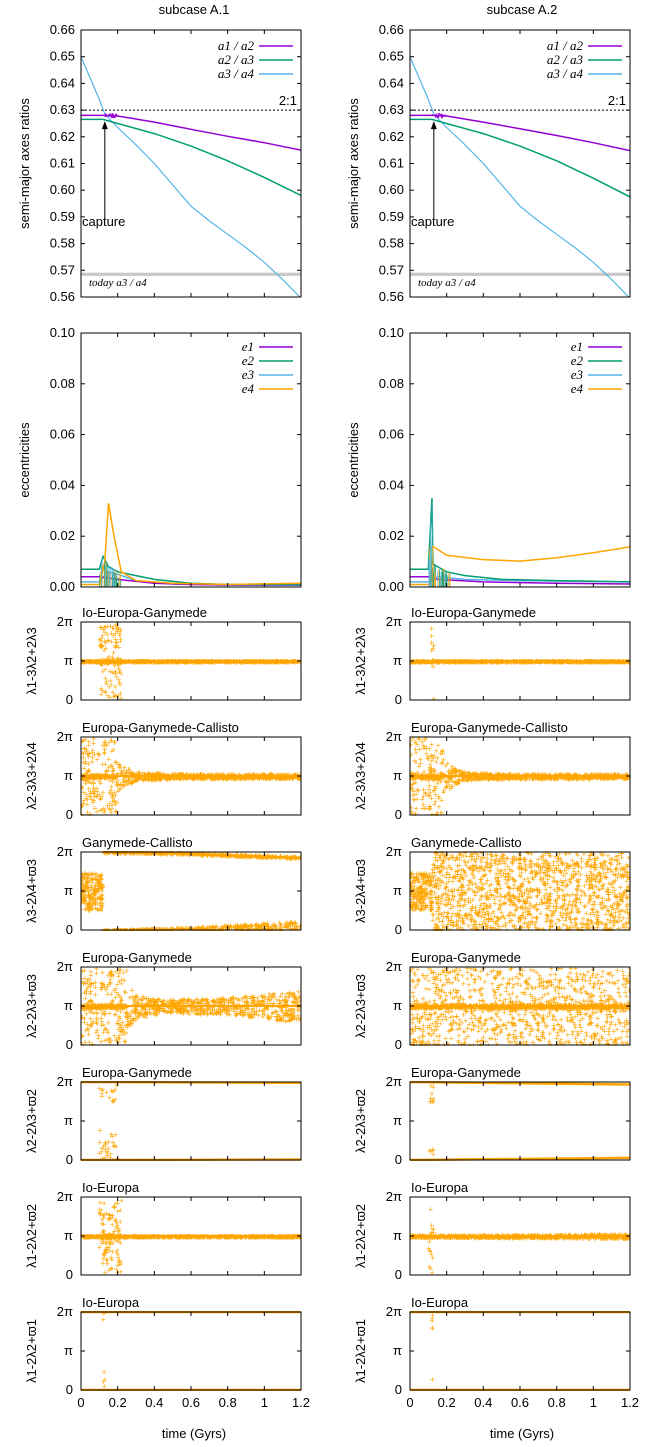 The width and height of the screenshot is (646, 1447). I want to click on x-axis-label-right: time (Gyrs), so click(522, 1433).